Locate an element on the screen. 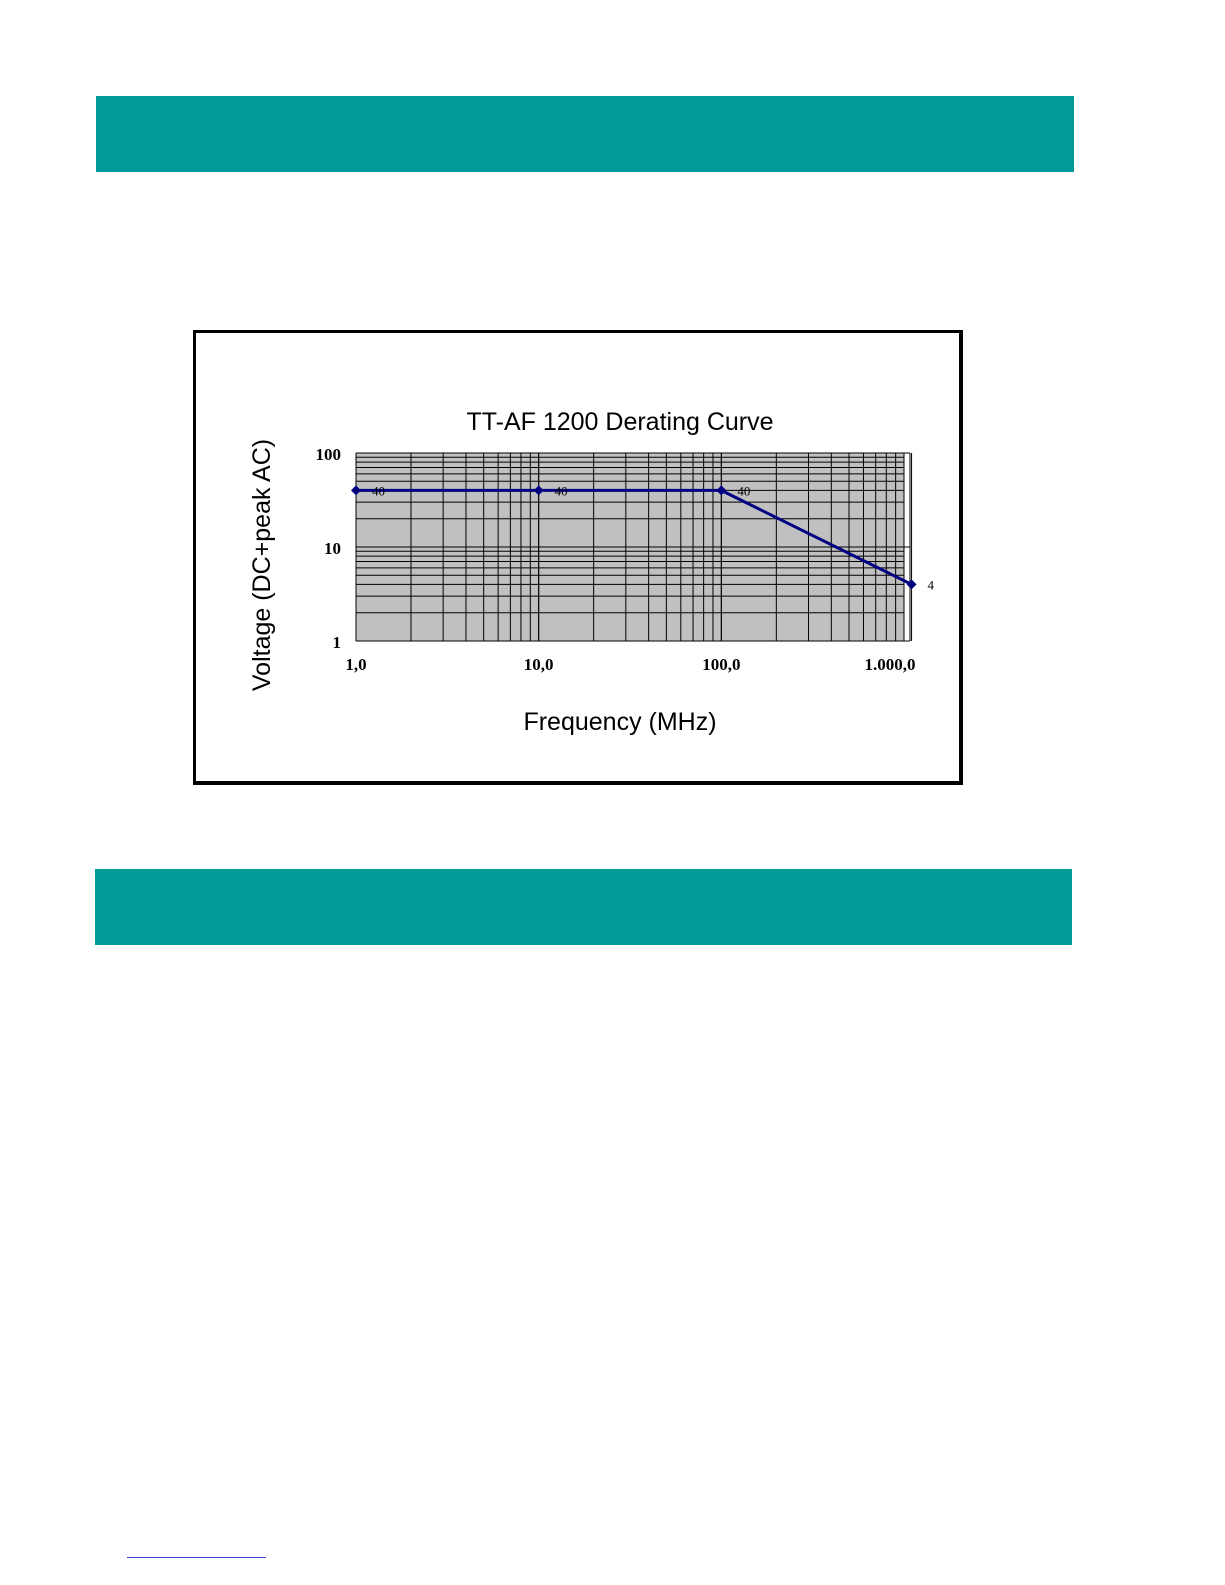 The width and height of the screenshot is (1225, 1585). header-band-bottom is located at coordinates (583, 907).